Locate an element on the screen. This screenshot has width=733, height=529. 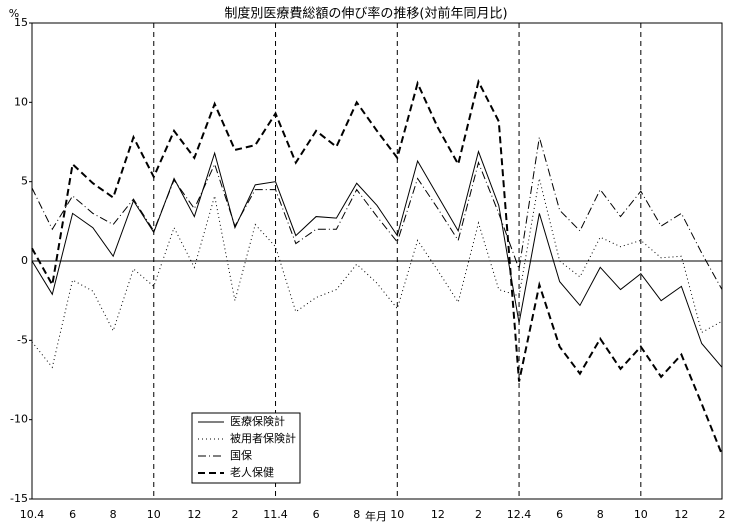
x-tick-label: 11.4 is located at coordinates (275, 514).